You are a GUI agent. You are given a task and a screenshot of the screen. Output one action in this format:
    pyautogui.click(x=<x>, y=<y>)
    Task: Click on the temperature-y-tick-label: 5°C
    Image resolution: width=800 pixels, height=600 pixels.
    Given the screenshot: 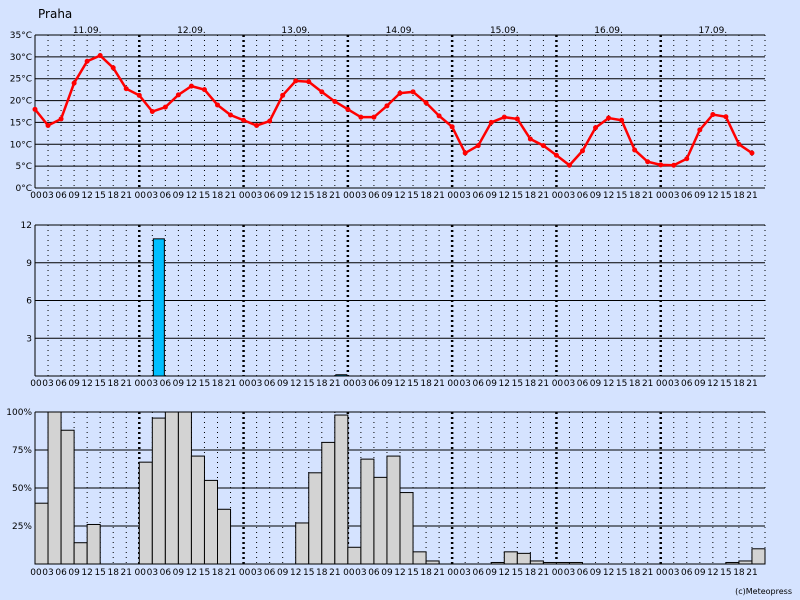 What is the action you would take?
    pyautogui.click(x=23, y=167)
    